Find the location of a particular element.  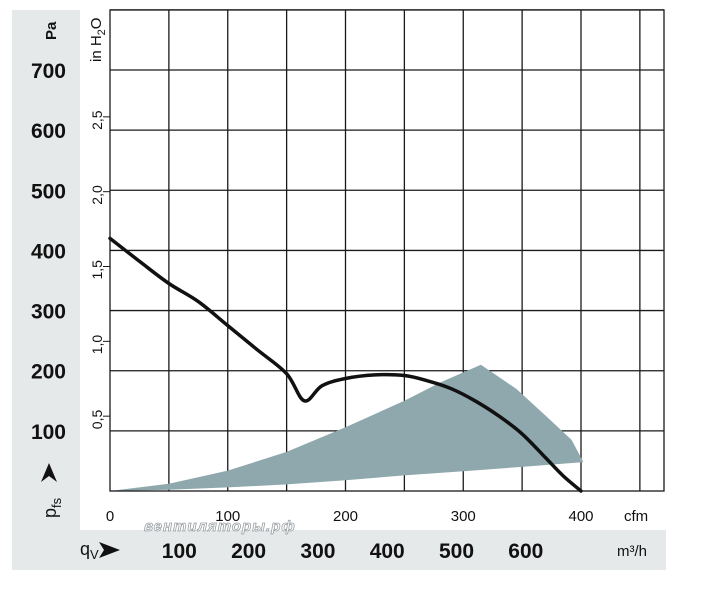

x-tick-label-m3h: 100 is located at coordinates (179, 551).